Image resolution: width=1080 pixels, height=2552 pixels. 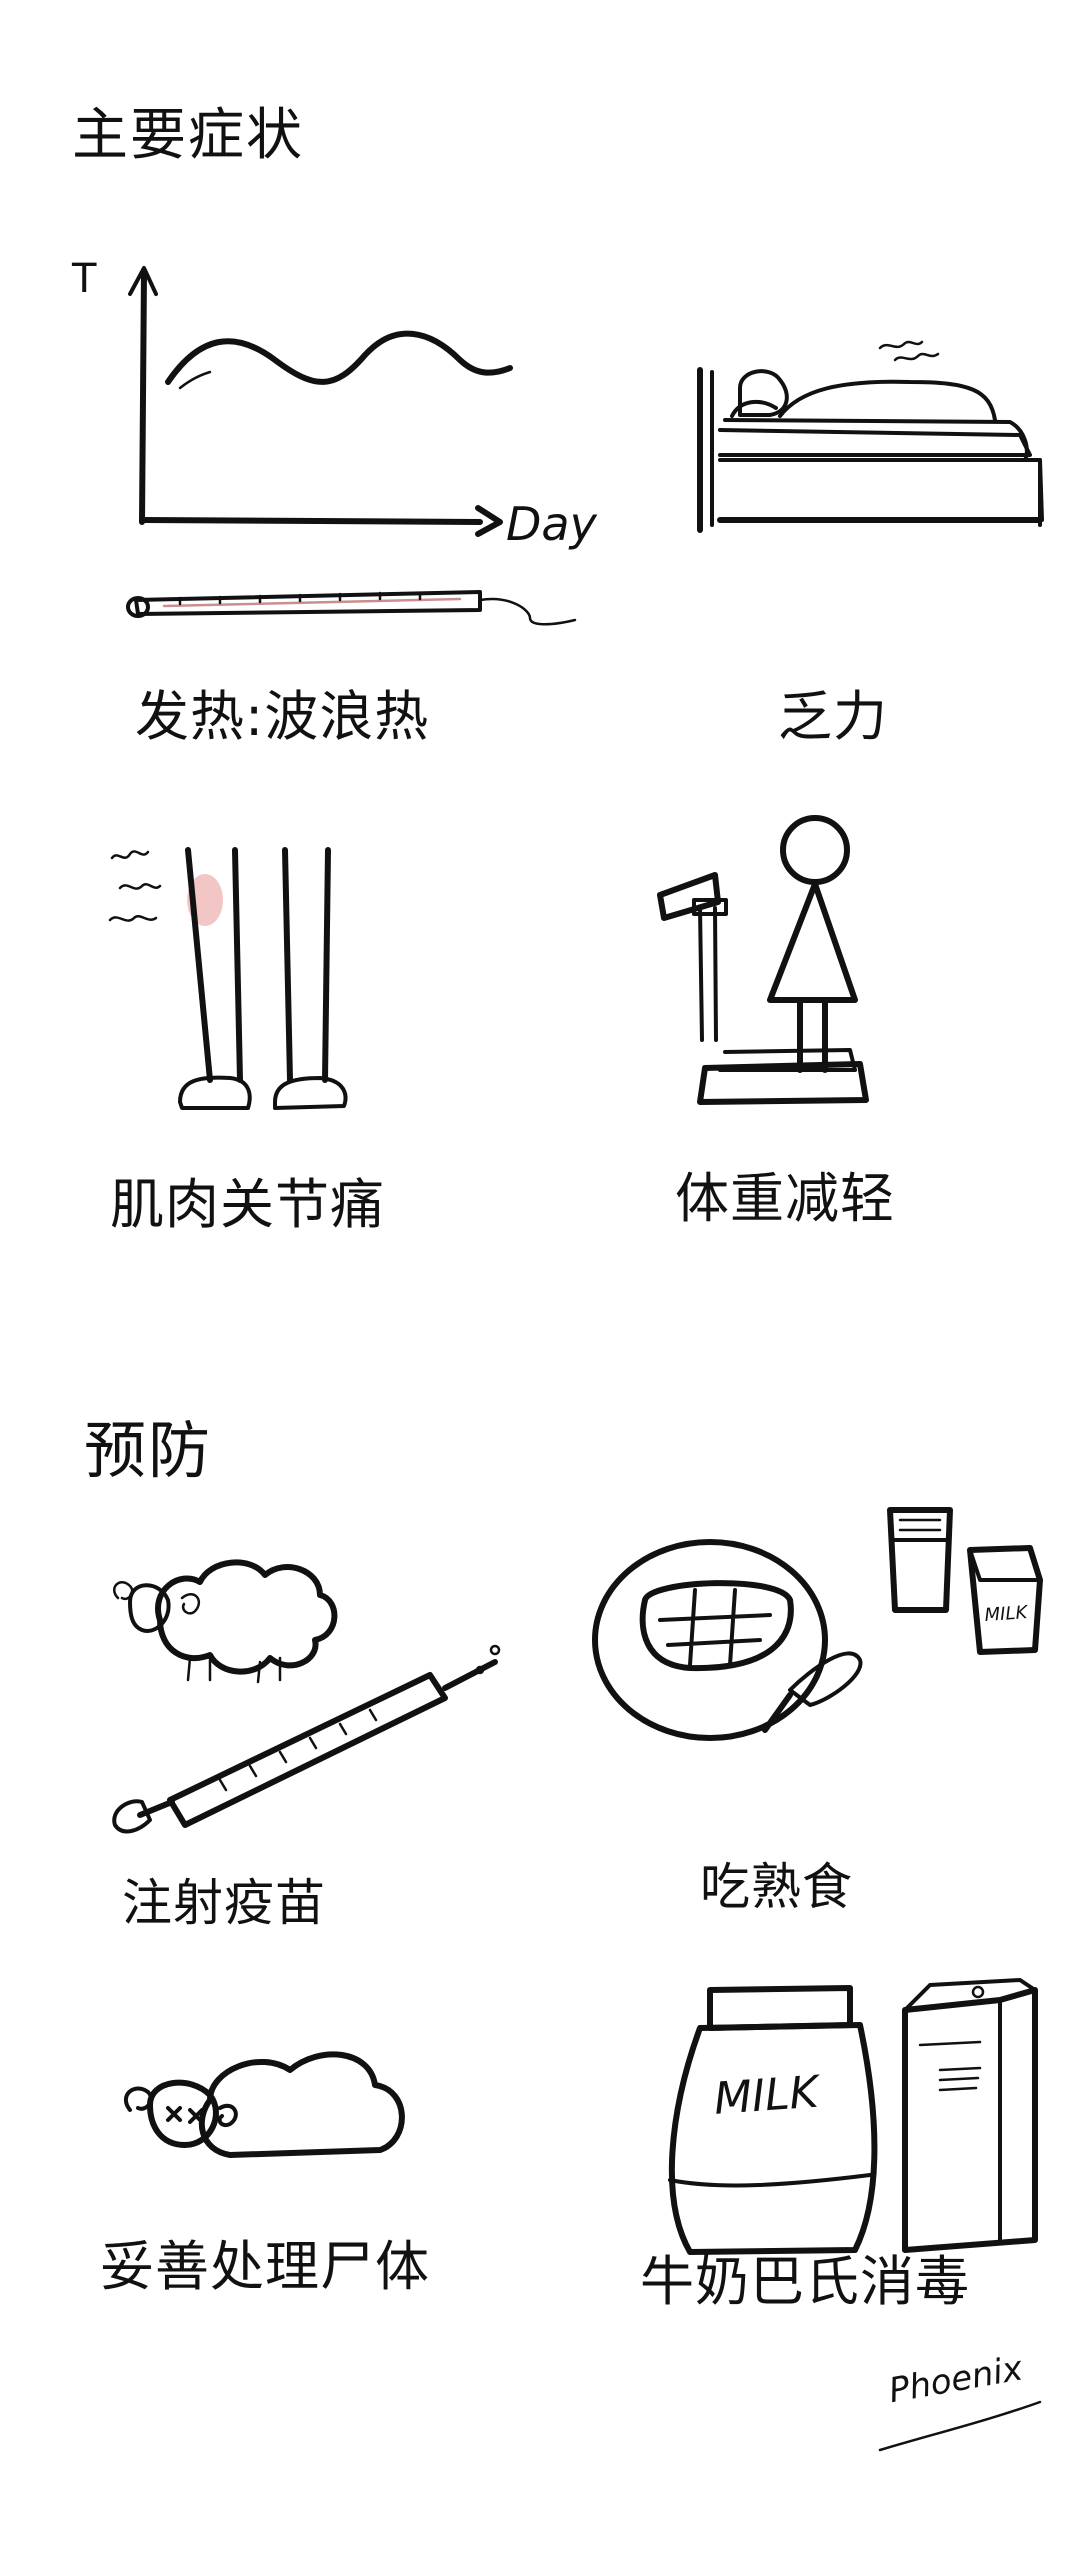 What do you see at coordinates (833, 716) in the screenshot?
I see `symptom-fatigue-label: 乏力` at bounding box center [833, 716].